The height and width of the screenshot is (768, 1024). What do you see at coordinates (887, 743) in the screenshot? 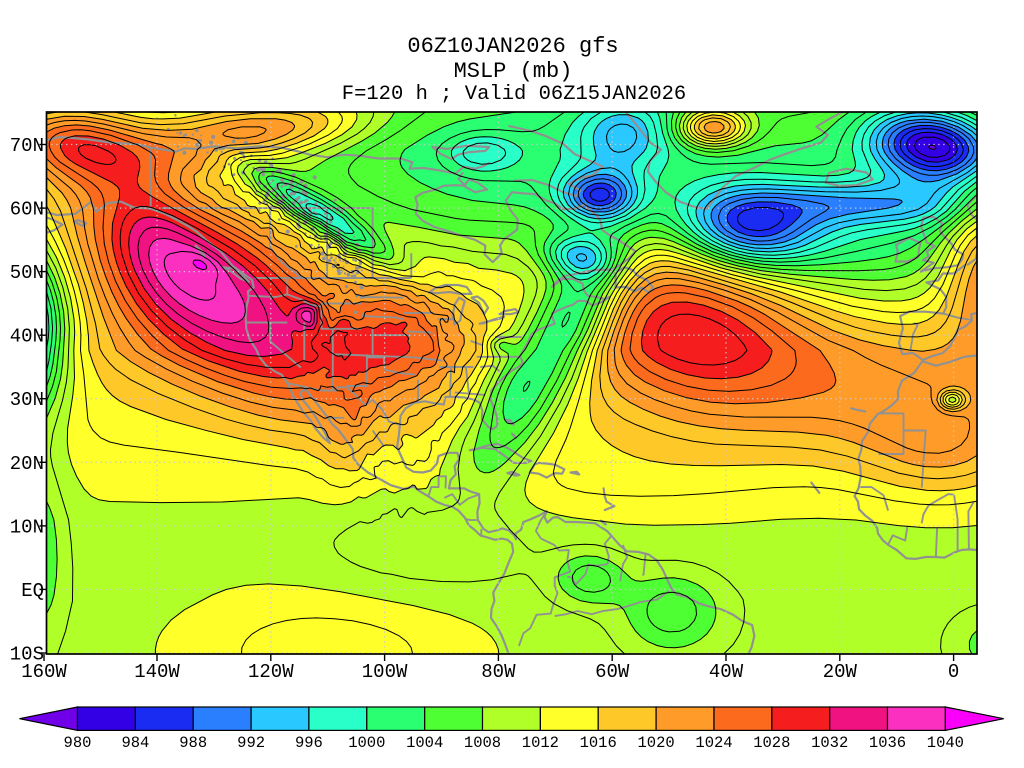
I see `svg-text: 1036` at bounding box center [887, 743].